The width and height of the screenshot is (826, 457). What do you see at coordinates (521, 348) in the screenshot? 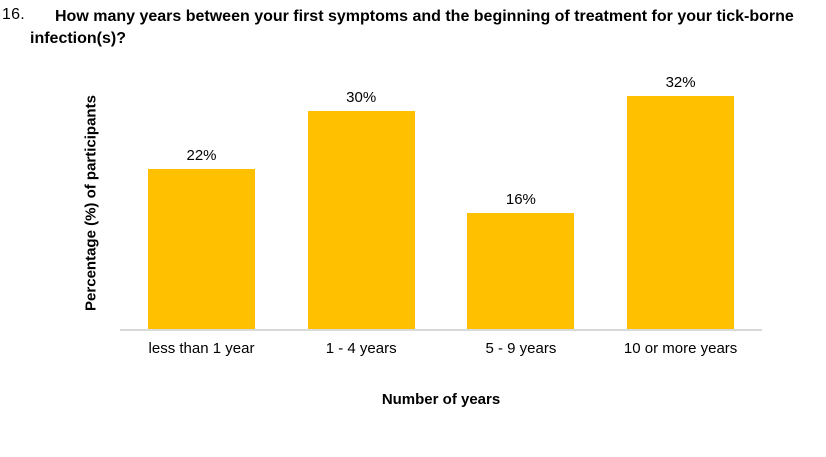
I see `x-category-label: 5 - 9 years` at bounding box center [521, 348].